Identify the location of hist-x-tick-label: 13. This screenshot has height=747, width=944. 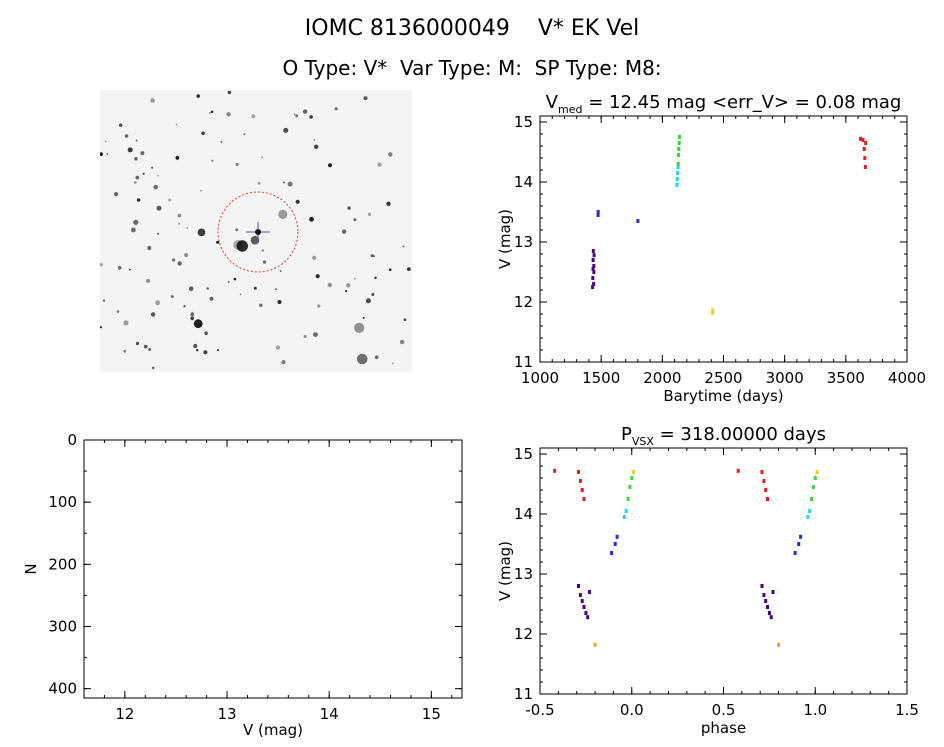
(226, 714).